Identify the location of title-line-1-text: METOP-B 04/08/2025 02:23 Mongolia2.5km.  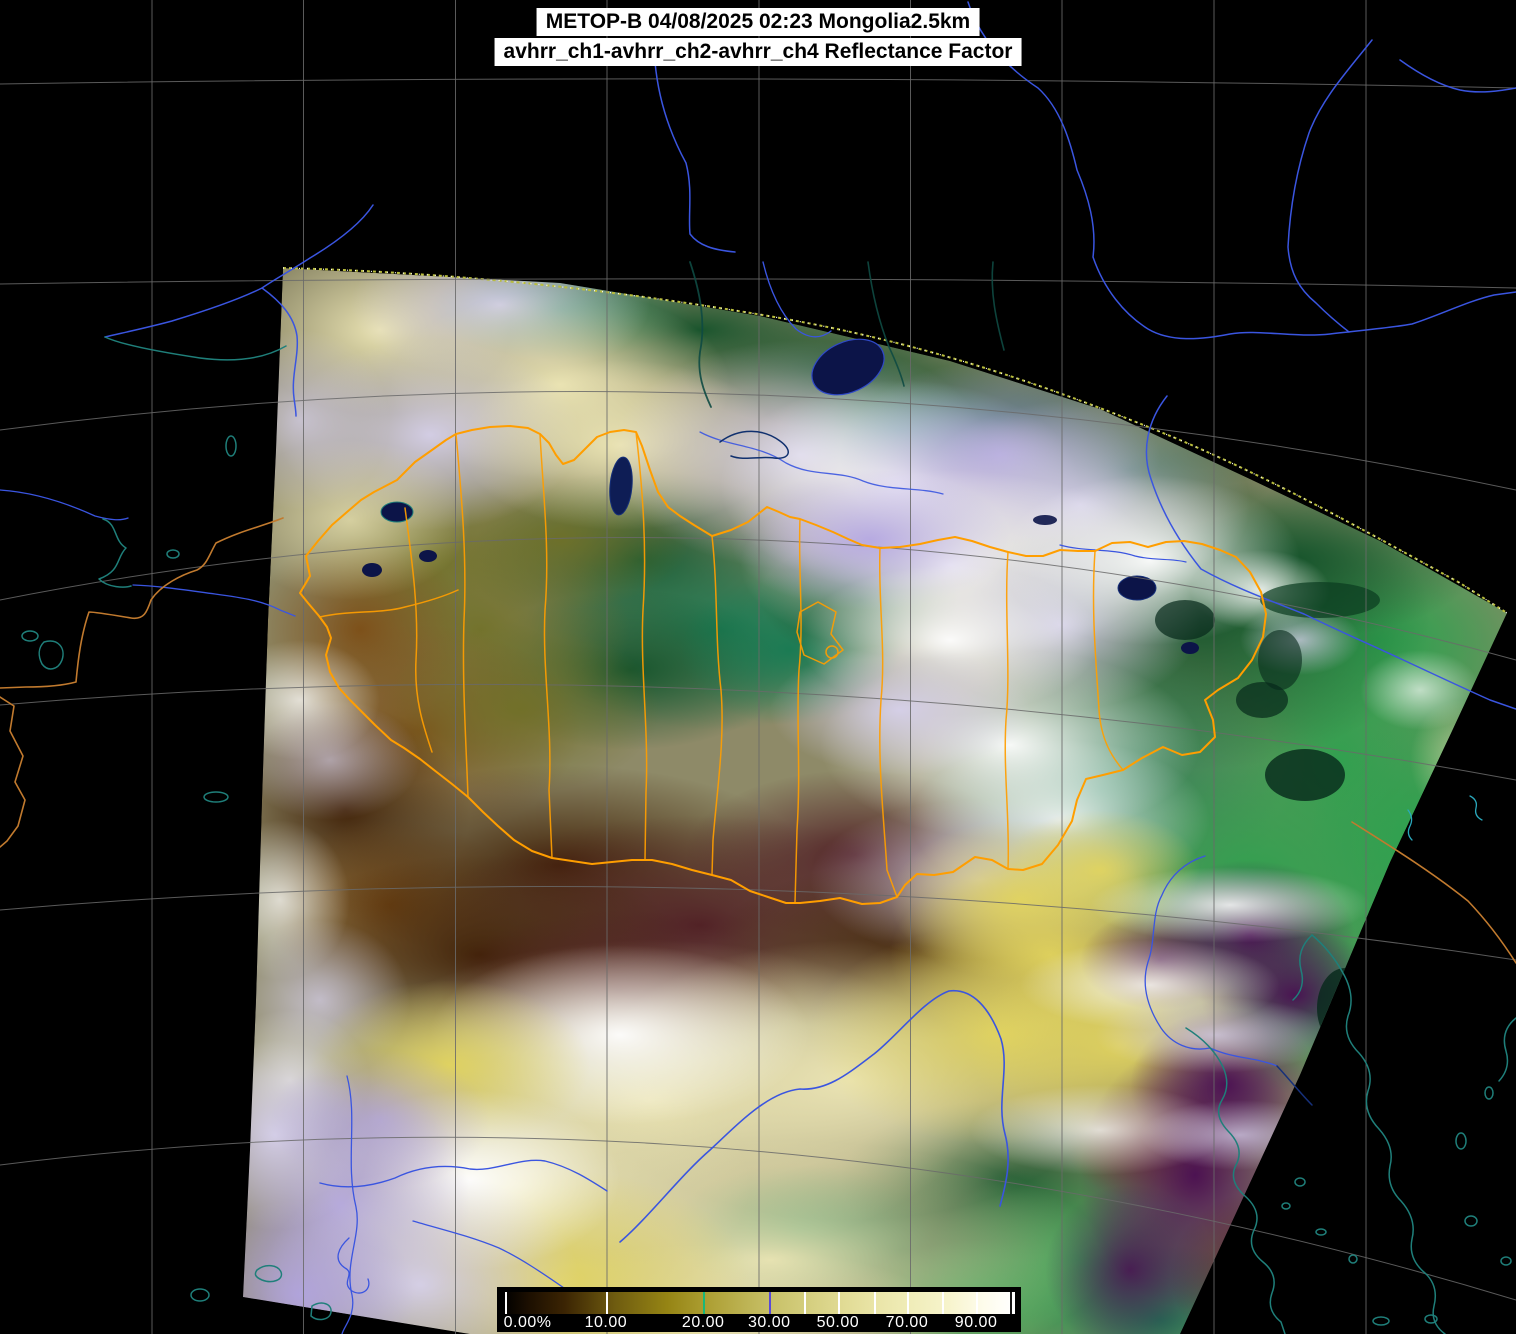
(758, 22).